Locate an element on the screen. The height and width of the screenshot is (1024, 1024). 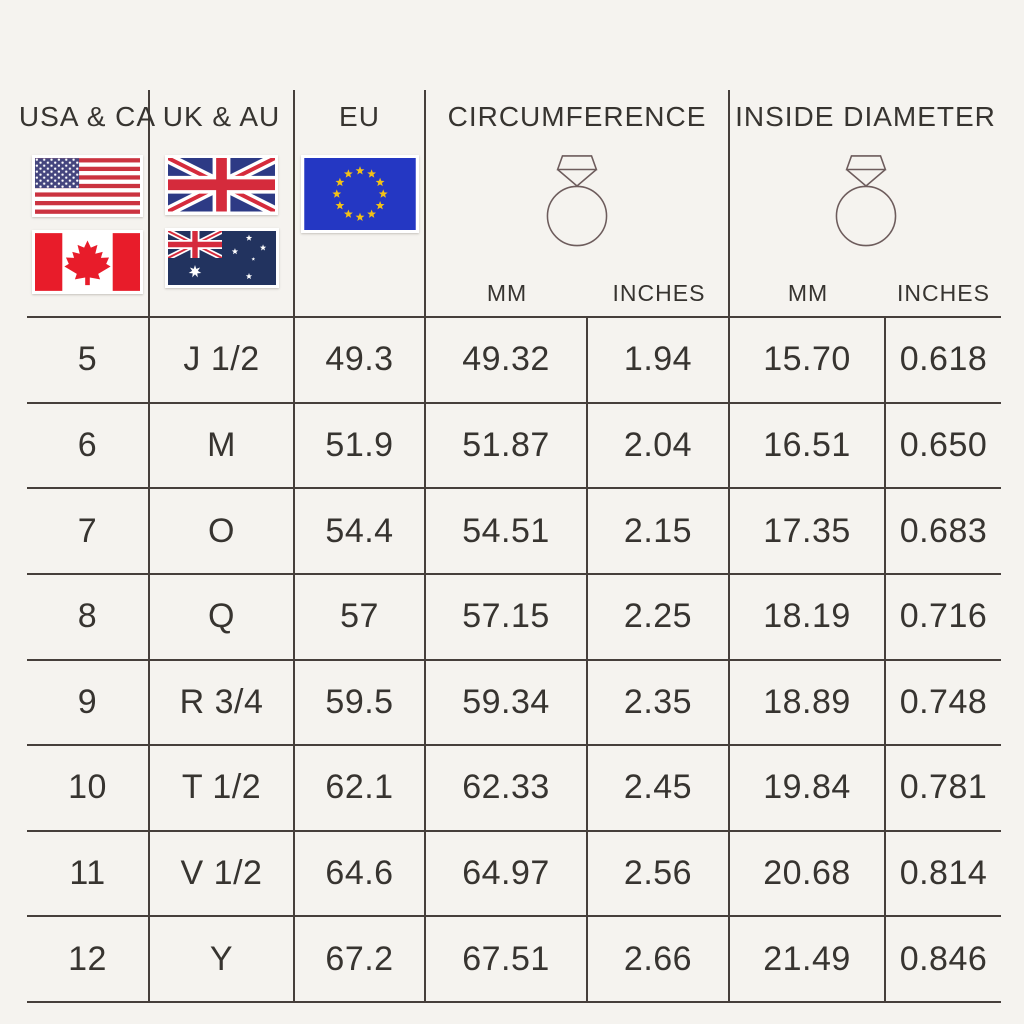
cell: R 3/4 is located at coordinates (222, 702).